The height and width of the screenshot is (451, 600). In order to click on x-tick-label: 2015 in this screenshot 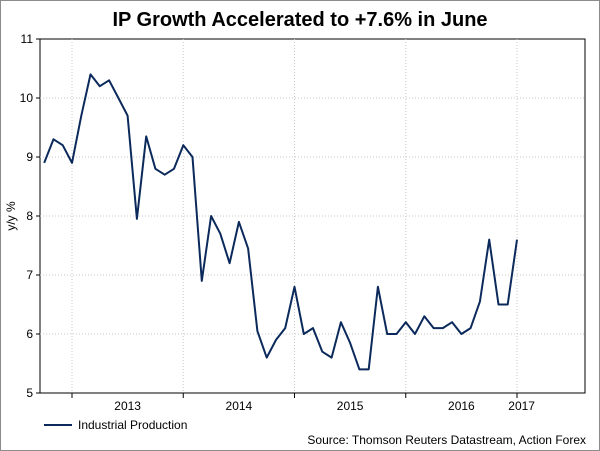, I will do `click(350, 406)`.